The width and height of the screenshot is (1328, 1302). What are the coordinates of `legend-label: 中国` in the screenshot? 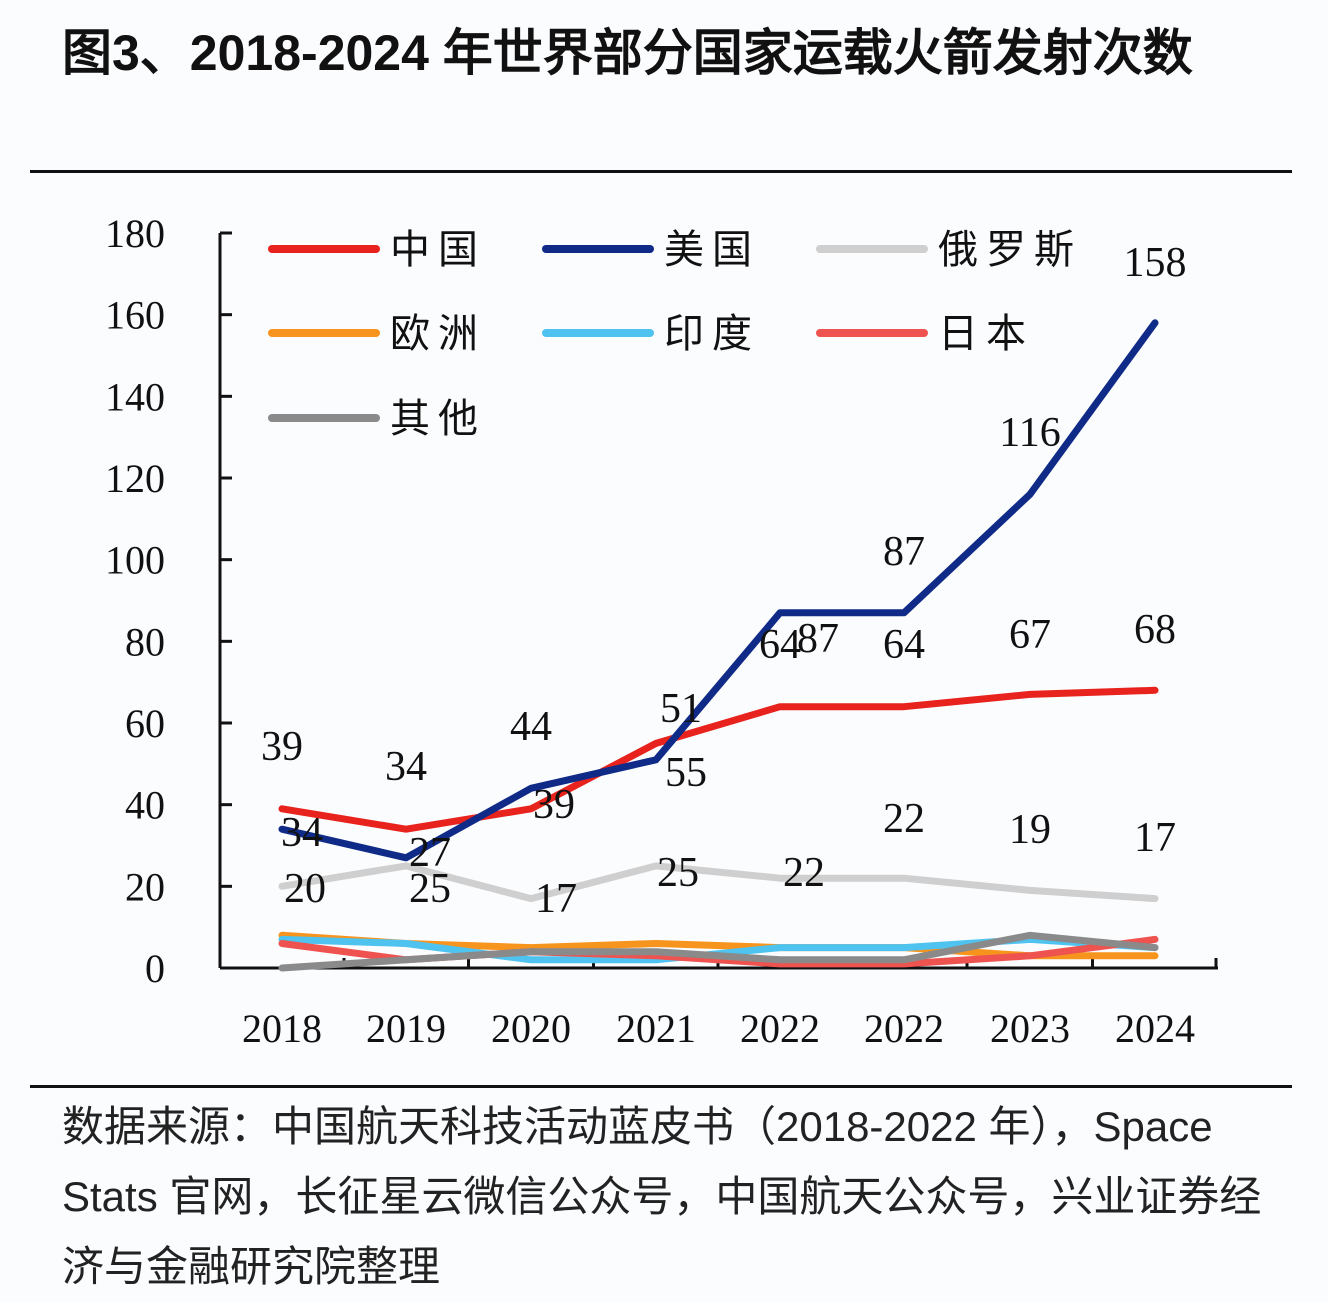 It's located at (438, 250).